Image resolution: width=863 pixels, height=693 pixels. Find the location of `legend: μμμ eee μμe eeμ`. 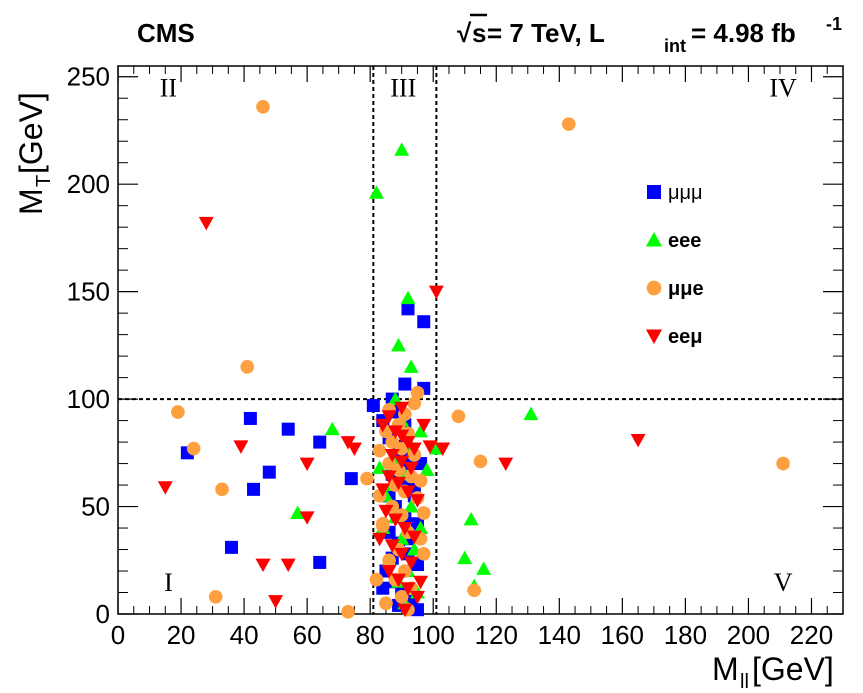

legend: μμμ eee μμe eeμ is located at coordinates (674, 265).